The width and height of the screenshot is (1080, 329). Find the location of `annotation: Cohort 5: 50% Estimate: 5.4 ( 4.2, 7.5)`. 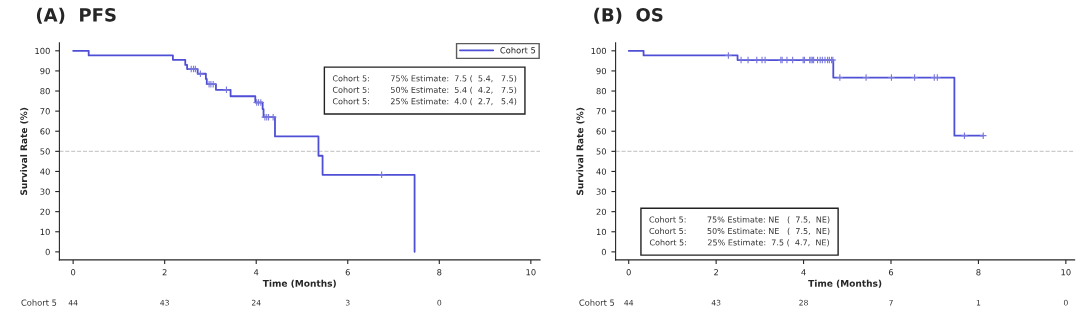

annotation: Cohort 5: 50% Estimate: 5.4 ( 4.2, 7.5) is located at coordinates (424, 90).